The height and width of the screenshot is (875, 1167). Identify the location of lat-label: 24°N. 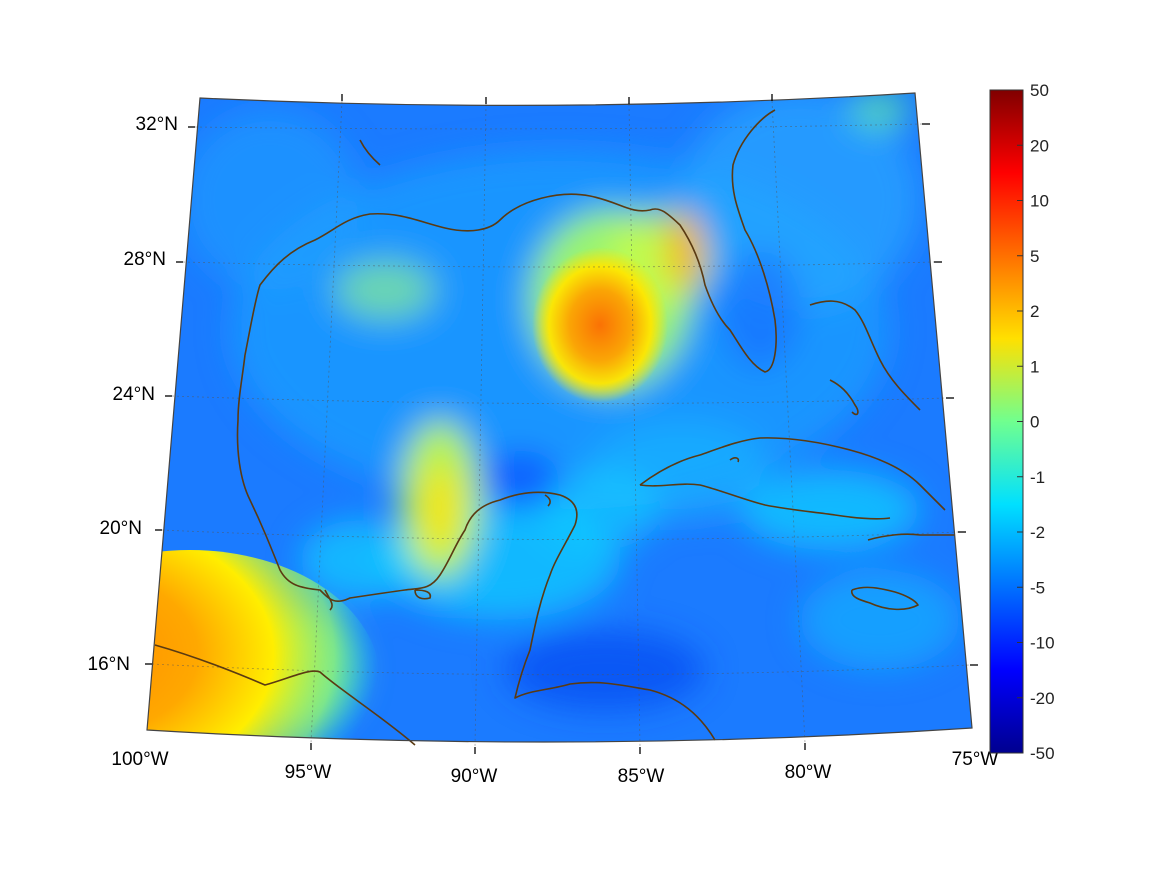
(134, 394).